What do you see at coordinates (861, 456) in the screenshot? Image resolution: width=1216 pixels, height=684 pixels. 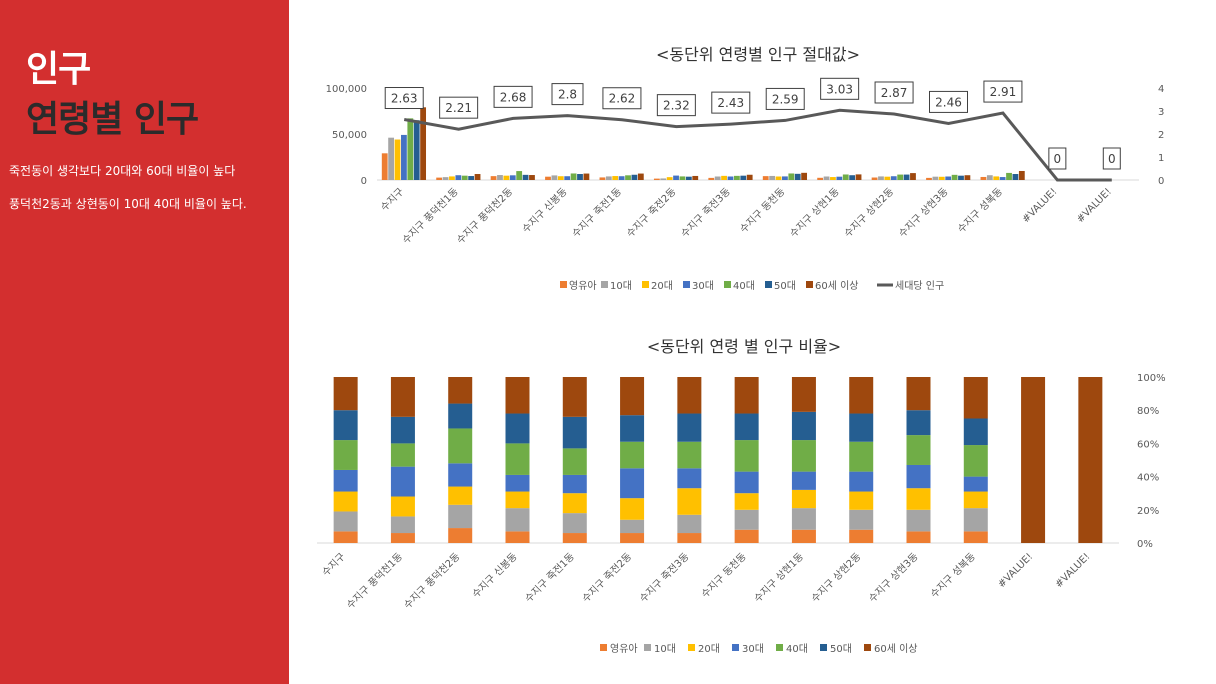 I see `stacked-bar-40대-9` at bounding box center [861, 456].